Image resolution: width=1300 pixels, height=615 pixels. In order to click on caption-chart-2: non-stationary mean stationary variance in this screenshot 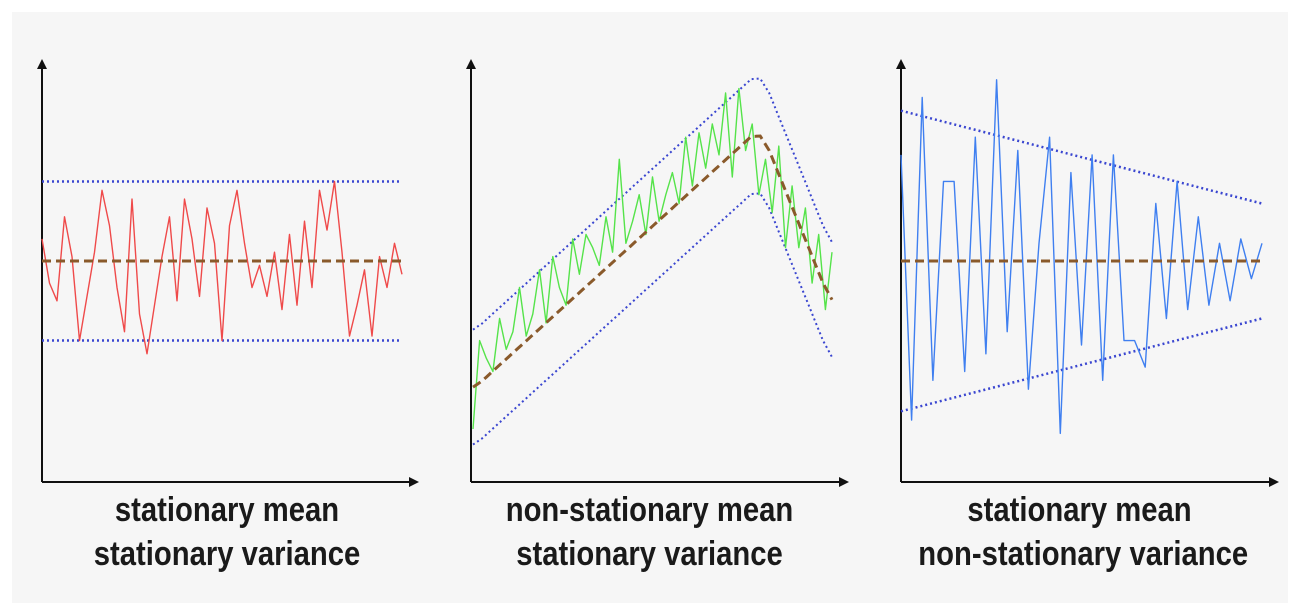, I will do `click(649, 532)`.